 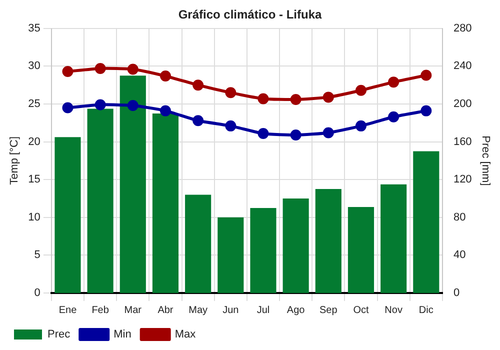 I want to click on legend-label: Prec, so click(x=59, y=334).